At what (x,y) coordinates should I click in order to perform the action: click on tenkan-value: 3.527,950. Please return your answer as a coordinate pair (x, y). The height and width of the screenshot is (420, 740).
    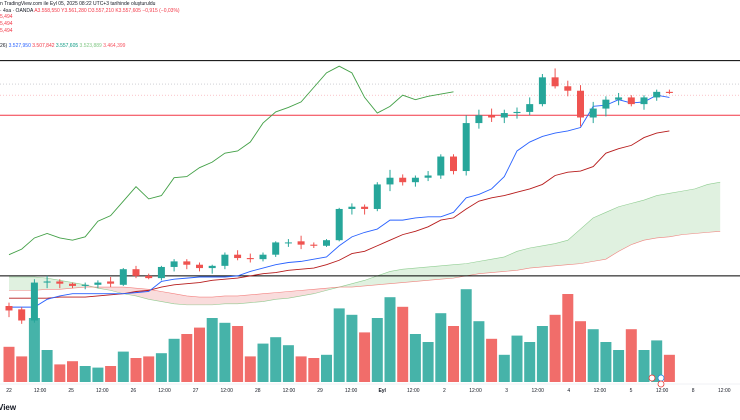
    Looking at the image, I should click on (19, 46).